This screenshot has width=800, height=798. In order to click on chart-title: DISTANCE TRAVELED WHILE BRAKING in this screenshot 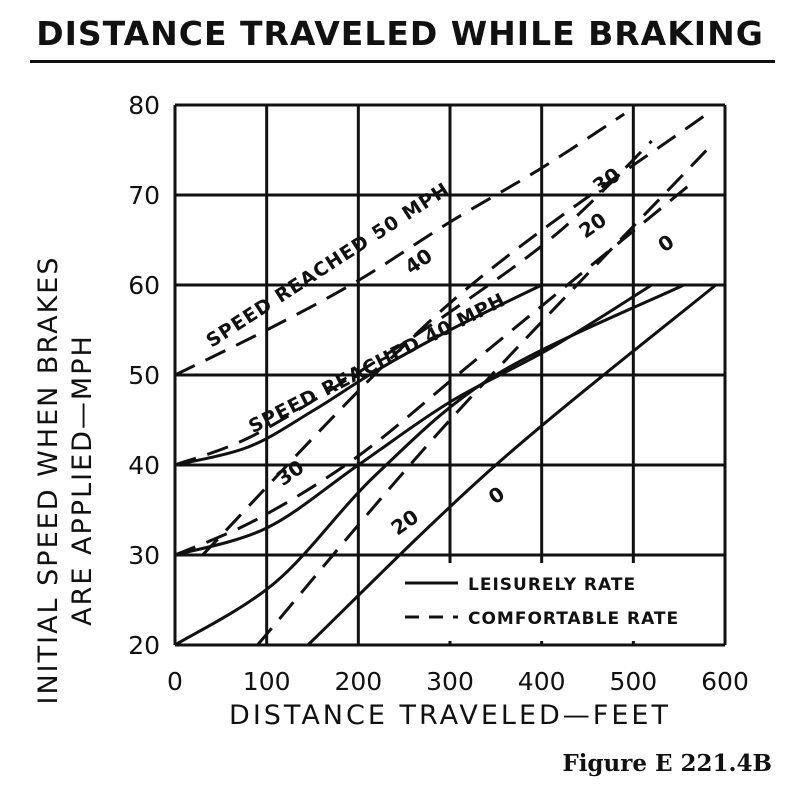, I will do `click(400, 33)`.